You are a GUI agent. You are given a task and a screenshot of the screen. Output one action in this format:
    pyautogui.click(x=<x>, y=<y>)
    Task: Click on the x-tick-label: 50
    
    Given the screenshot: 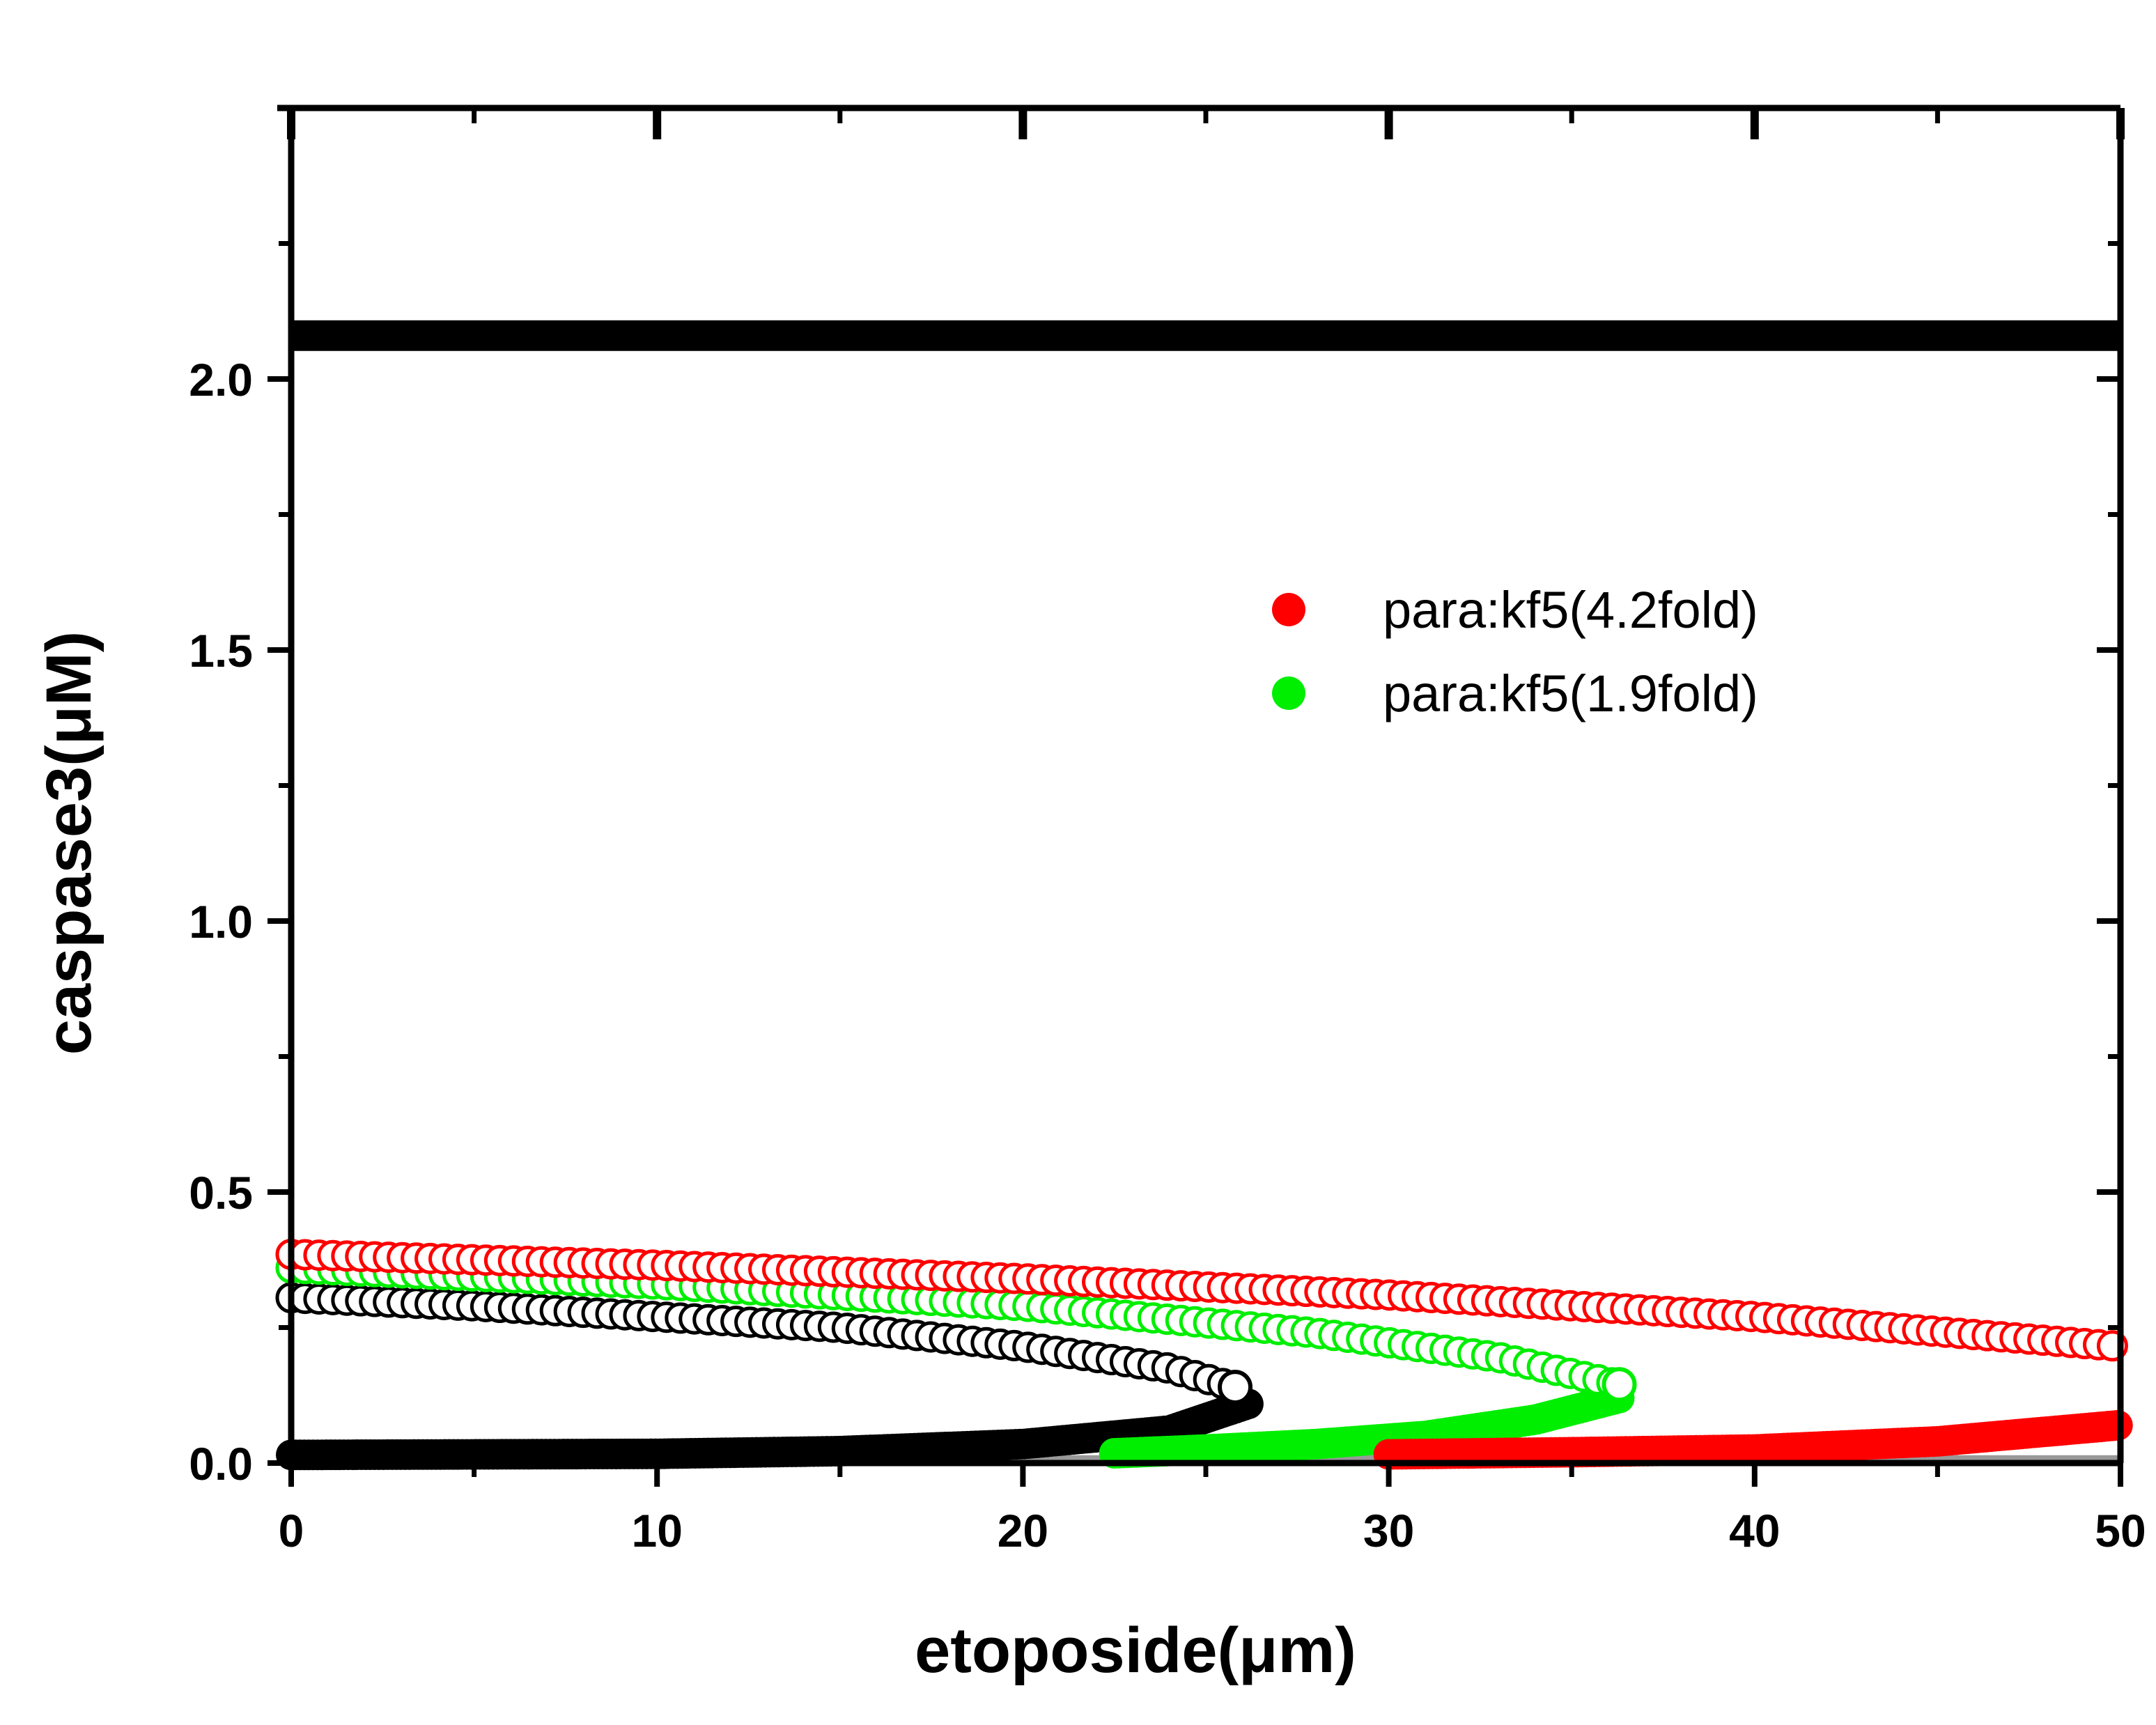 What is the action you would take?
    pyautogui.click(x=2120, y=1530)
    